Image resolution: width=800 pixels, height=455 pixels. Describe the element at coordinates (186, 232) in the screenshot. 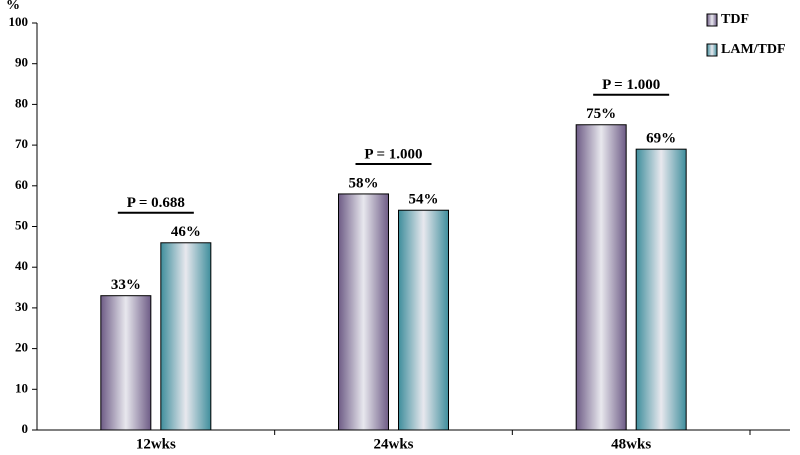

I see `value-label: 46%` at that location.